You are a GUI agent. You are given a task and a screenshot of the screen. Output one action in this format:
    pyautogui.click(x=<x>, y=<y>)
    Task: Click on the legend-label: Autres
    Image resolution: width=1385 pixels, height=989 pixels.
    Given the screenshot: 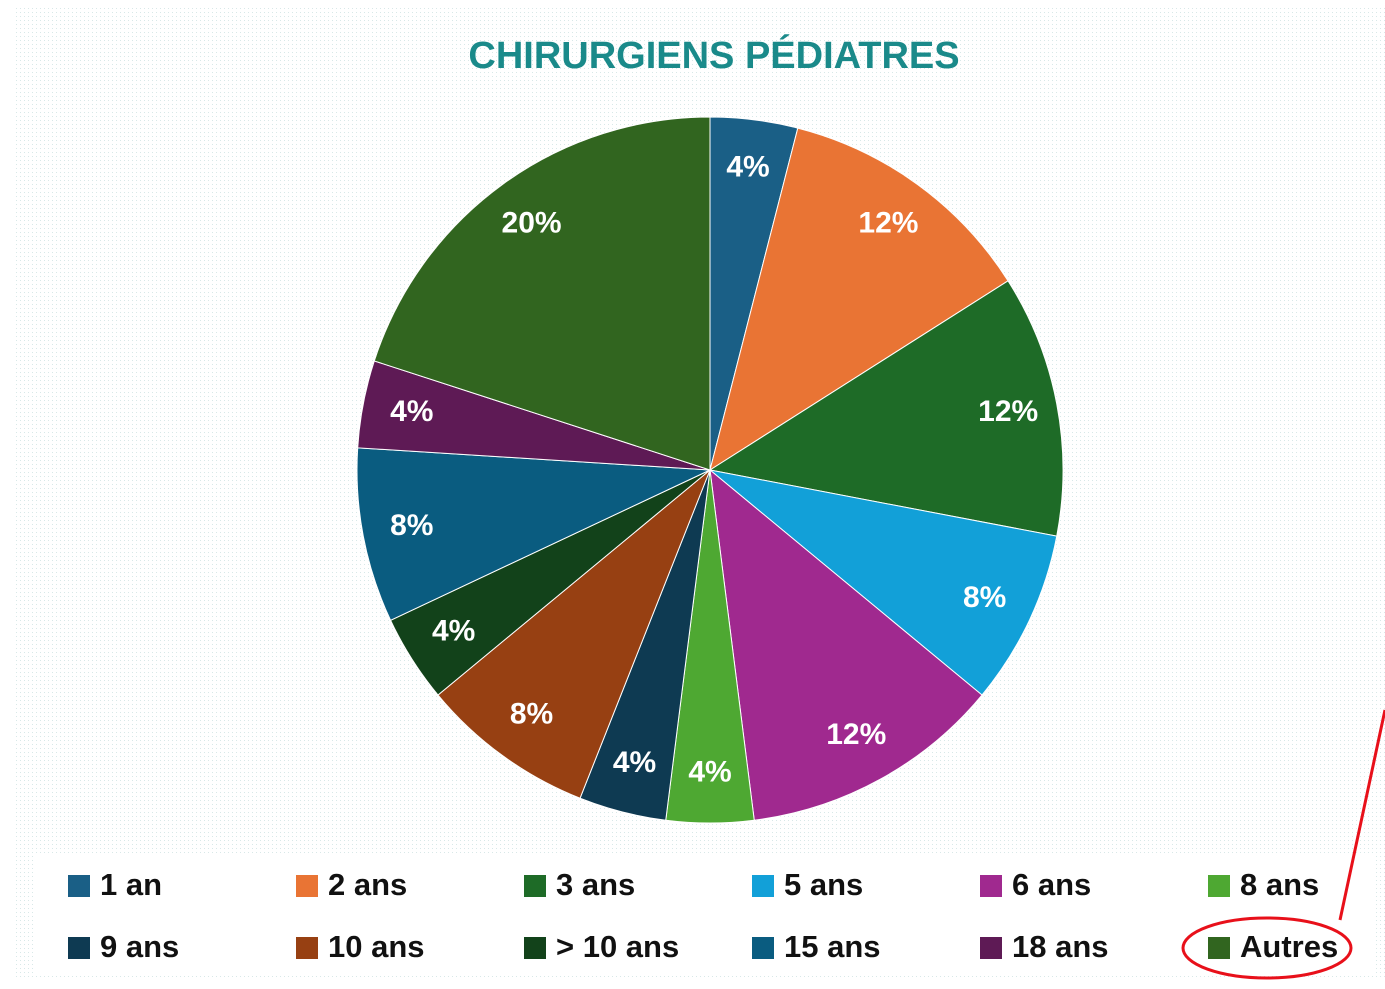 What is the action you would take?
    pyautogui.click(x=1289, y=946)
    